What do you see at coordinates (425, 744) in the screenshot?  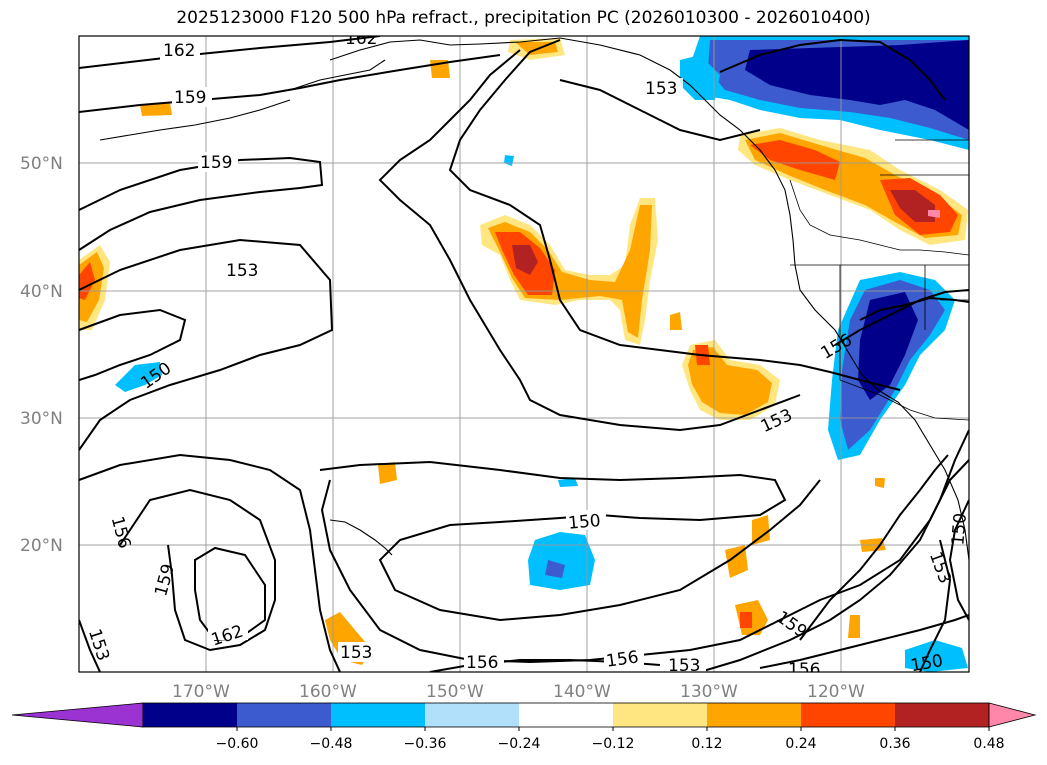 I see `colorbar-tick-label: −0.36` at bounding box center [425, 744].